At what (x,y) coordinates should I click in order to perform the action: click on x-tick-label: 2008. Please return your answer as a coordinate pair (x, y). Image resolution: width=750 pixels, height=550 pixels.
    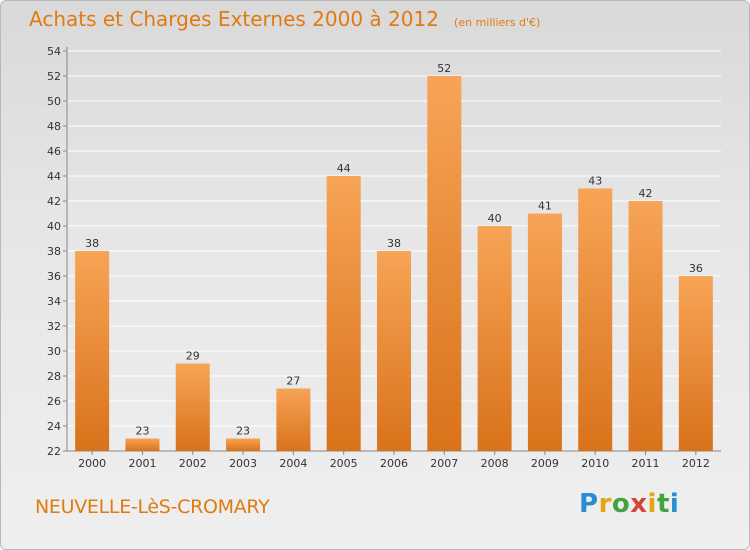
    Looking at the image, I should click on (495, 463).